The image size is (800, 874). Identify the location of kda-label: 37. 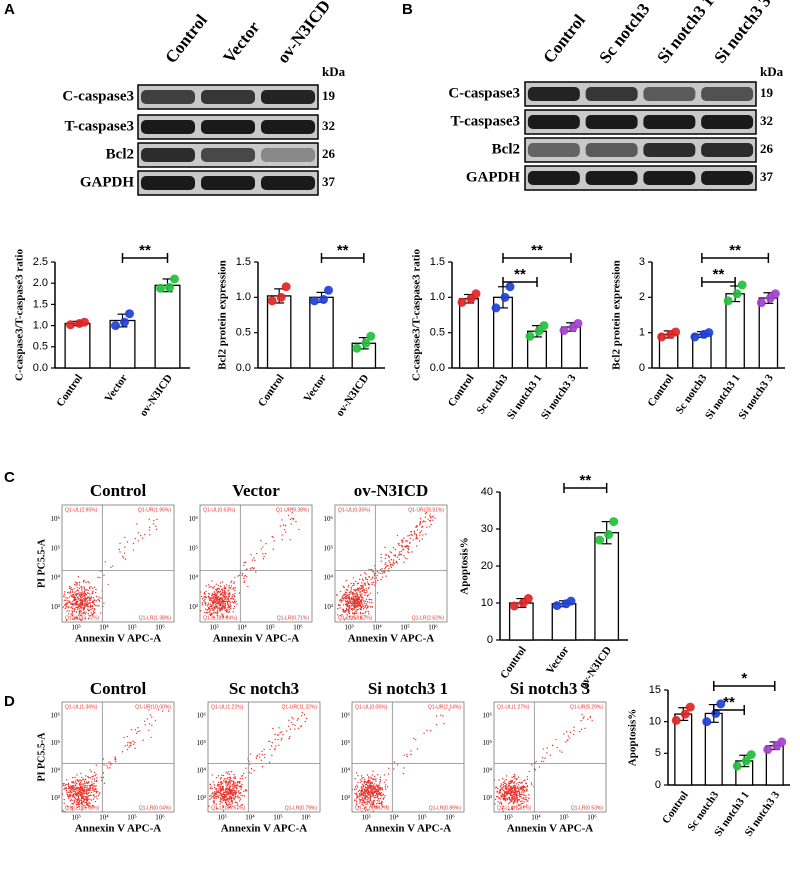
(329, 181).